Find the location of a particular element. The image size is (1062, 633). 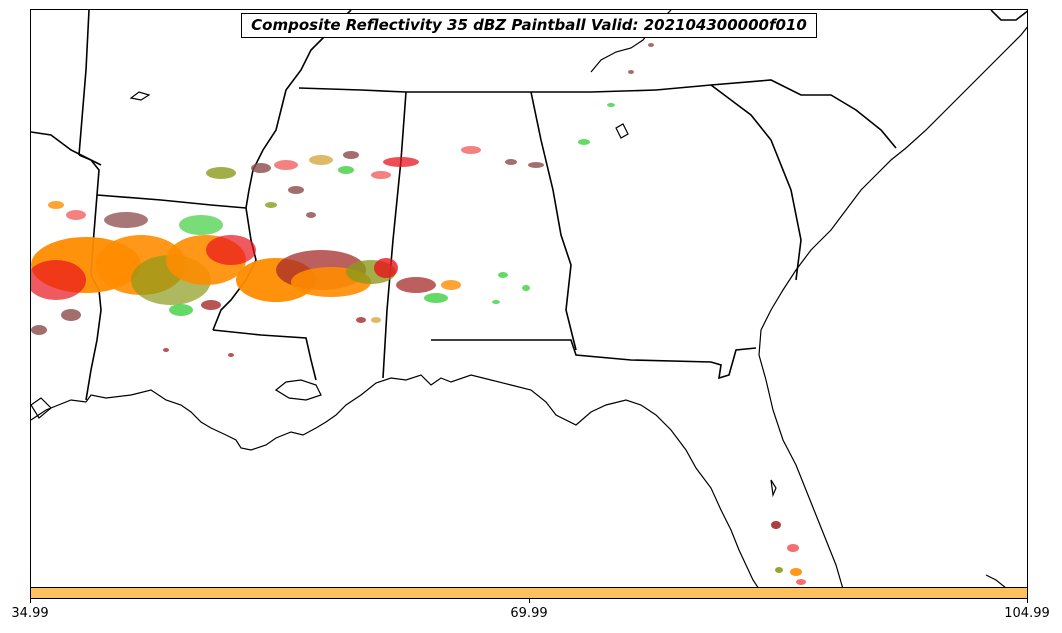

colorbar is located at coordinates (529, 593).